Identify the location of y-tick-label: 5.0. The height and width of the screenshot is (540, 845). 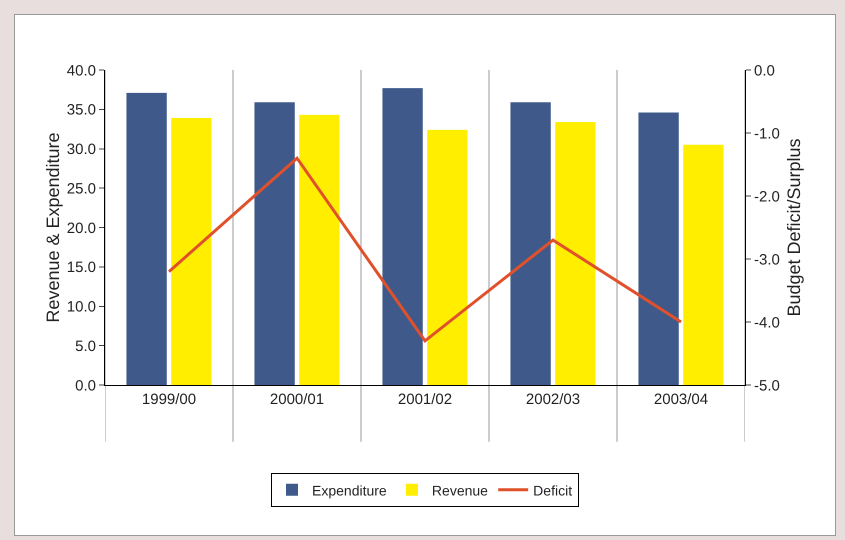
(85, 346).